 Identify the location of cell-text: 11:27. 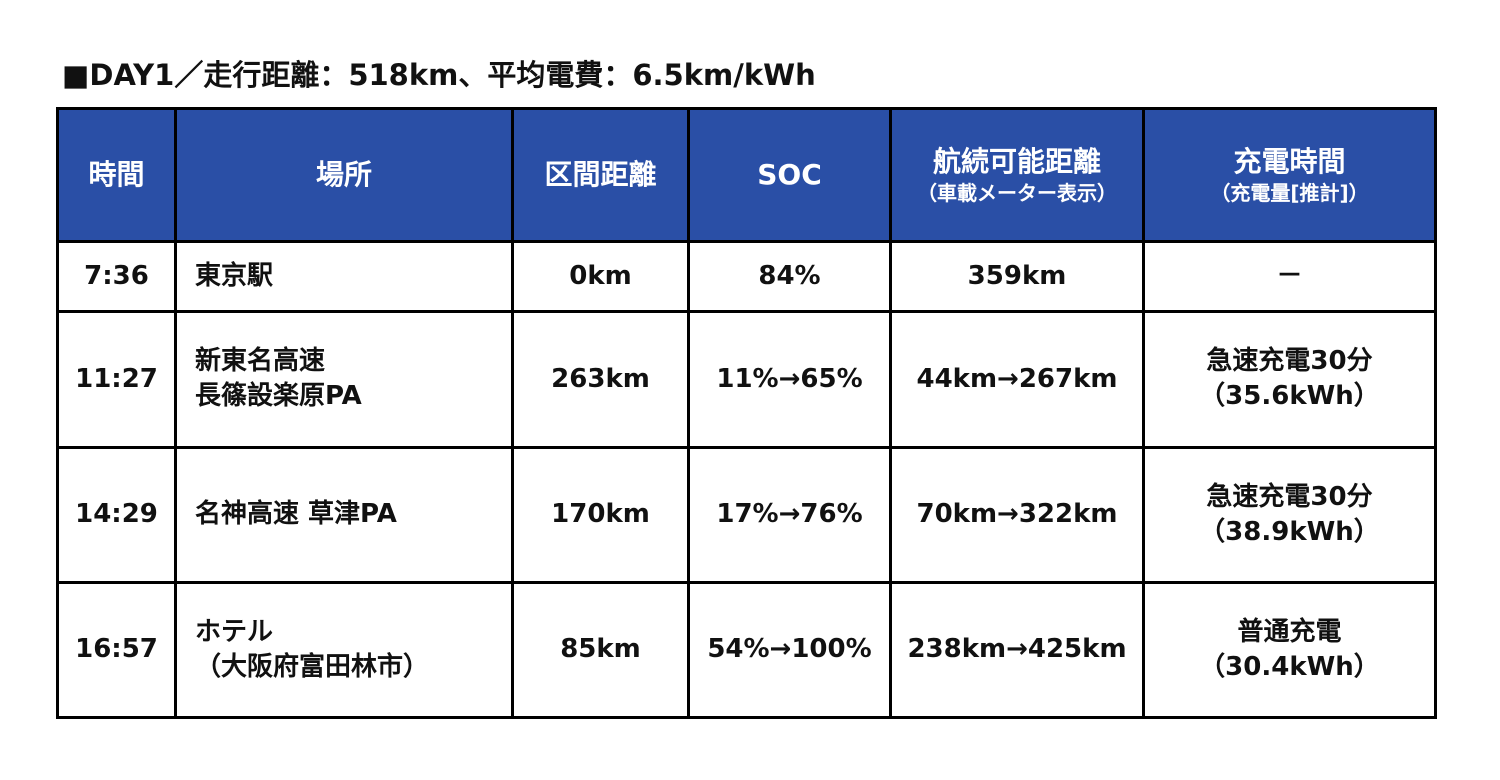
(116, 378).